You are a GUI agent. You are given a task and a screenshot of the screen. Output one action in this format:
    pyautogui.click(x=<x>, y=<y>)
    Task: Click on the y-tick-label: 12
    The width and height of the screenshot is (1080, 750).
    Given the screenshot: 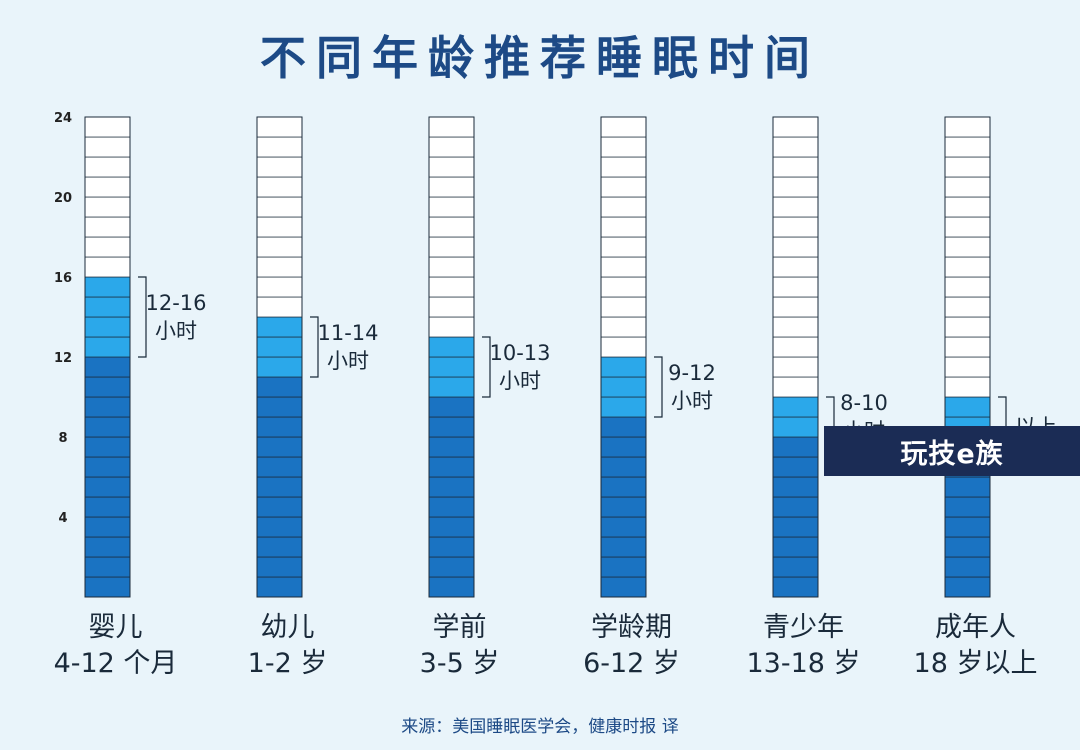 What is the action you would take?
    pyautogui.click(x=63, y=358)
    